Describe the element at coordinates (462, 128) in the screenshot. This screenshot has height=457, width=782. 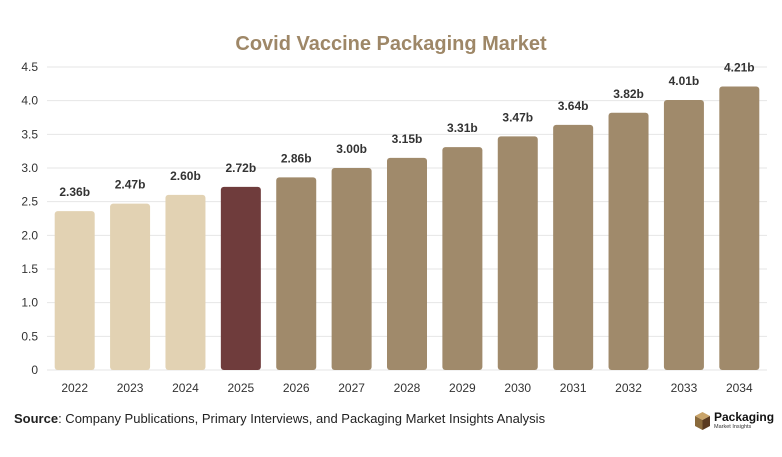
I see `data-label: 3.31b` at that location.